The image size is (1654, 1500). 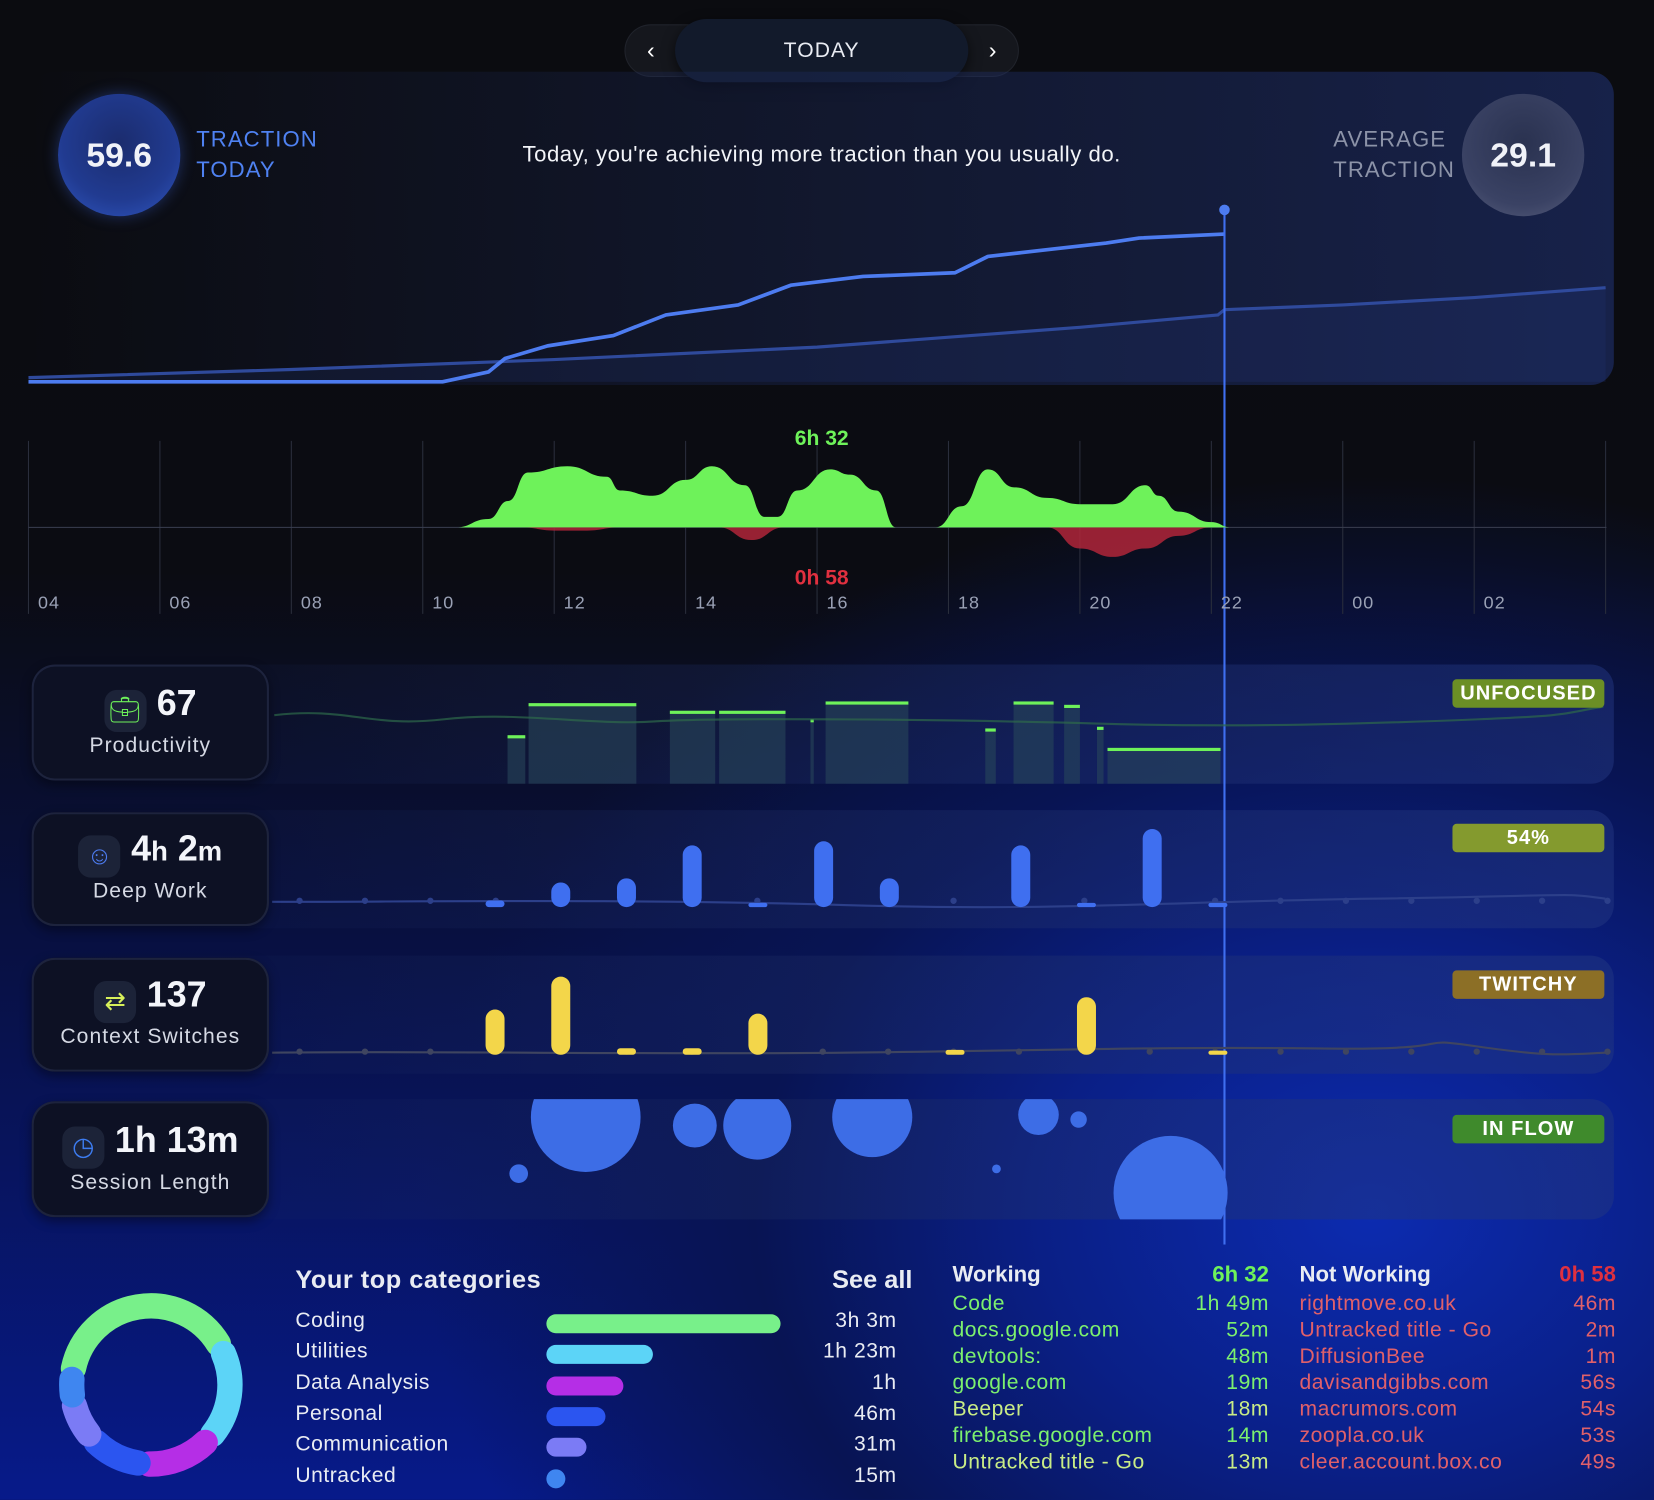 What do you see at coordinates (1594, 1304) in the screenshot?
I see `not-working-item-value: 46m` at bounding box center [1594, 1304].